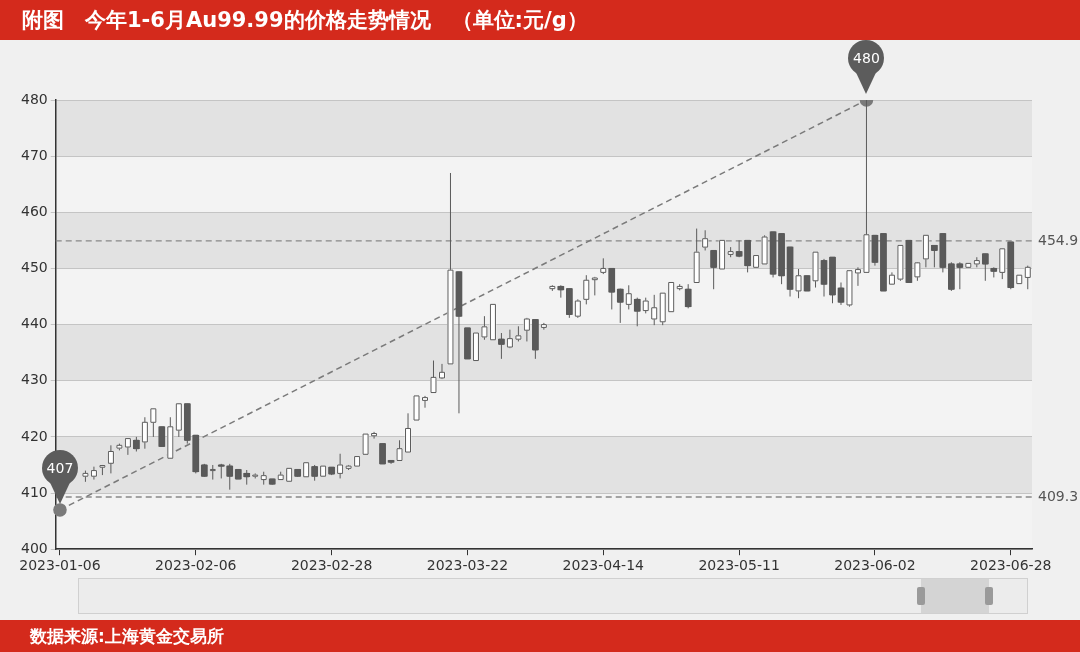  What do you see at coordinates (467, 565) in the screenshot?
I see `x-tick-label: 2023-03-22` at bounding box center [467, 565].